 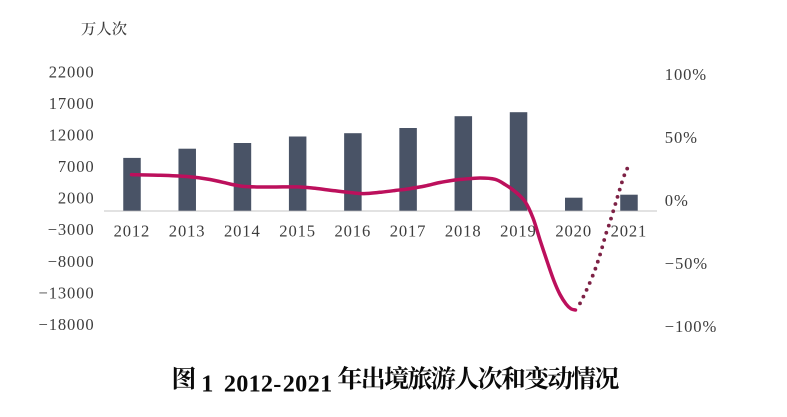 What do you see at coordinates (132, 231) in the screenshot?
I see `svg-text: 2012` at bounding box center [132, 231].